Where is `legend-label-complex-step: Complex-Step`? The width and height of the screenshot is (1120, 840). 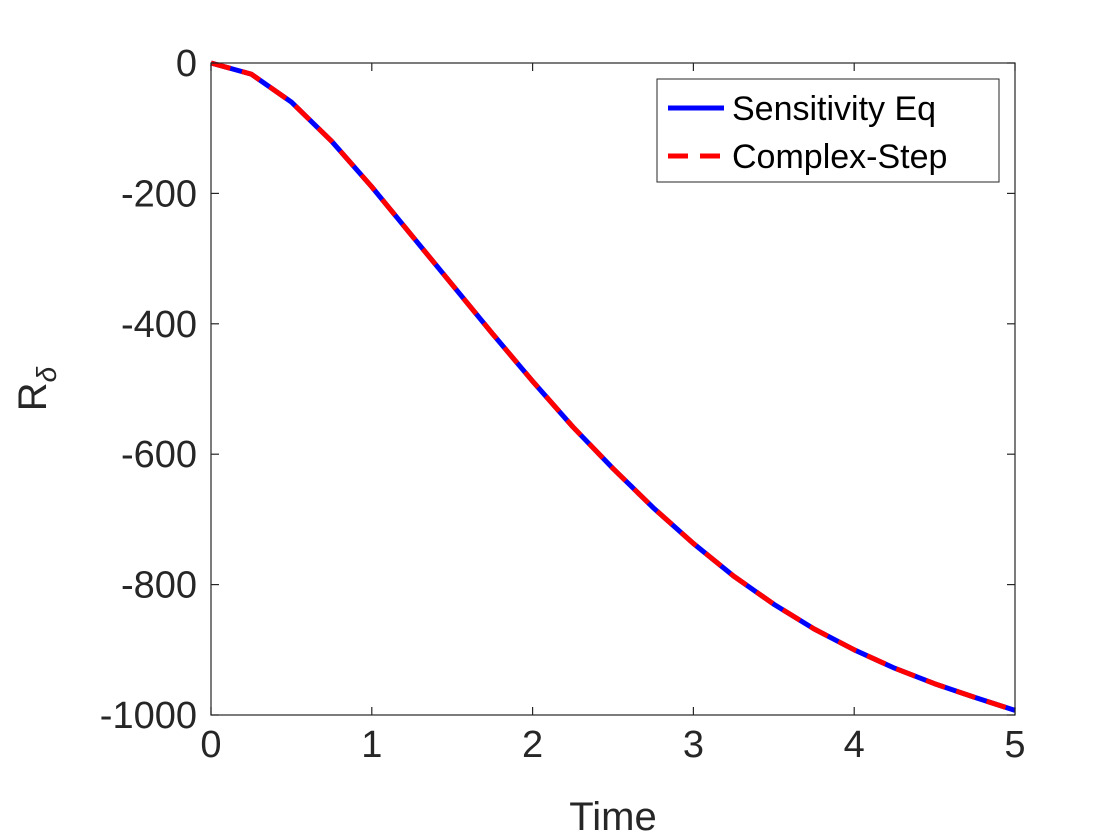 legend-label-complex-step: Complex-Step is located at coordinates (839, 157).